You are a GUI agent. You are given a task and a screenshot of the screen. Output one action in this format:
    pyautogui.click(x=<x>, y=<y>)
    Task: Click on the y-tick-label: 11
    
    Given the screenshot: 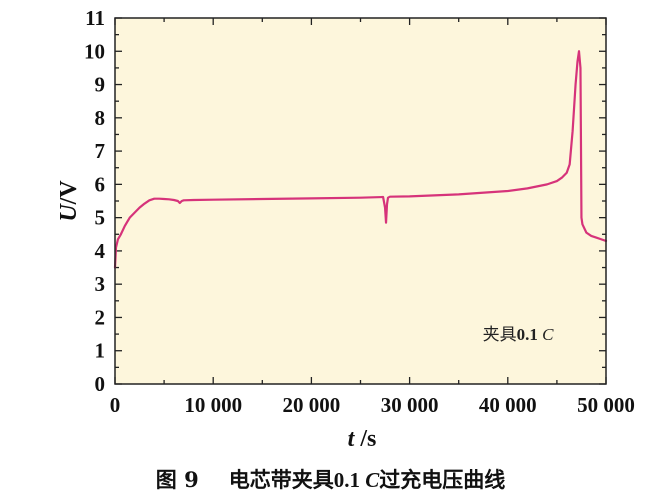 What is the action you would take?
    pyautogui.click(x=95, y=18)
    